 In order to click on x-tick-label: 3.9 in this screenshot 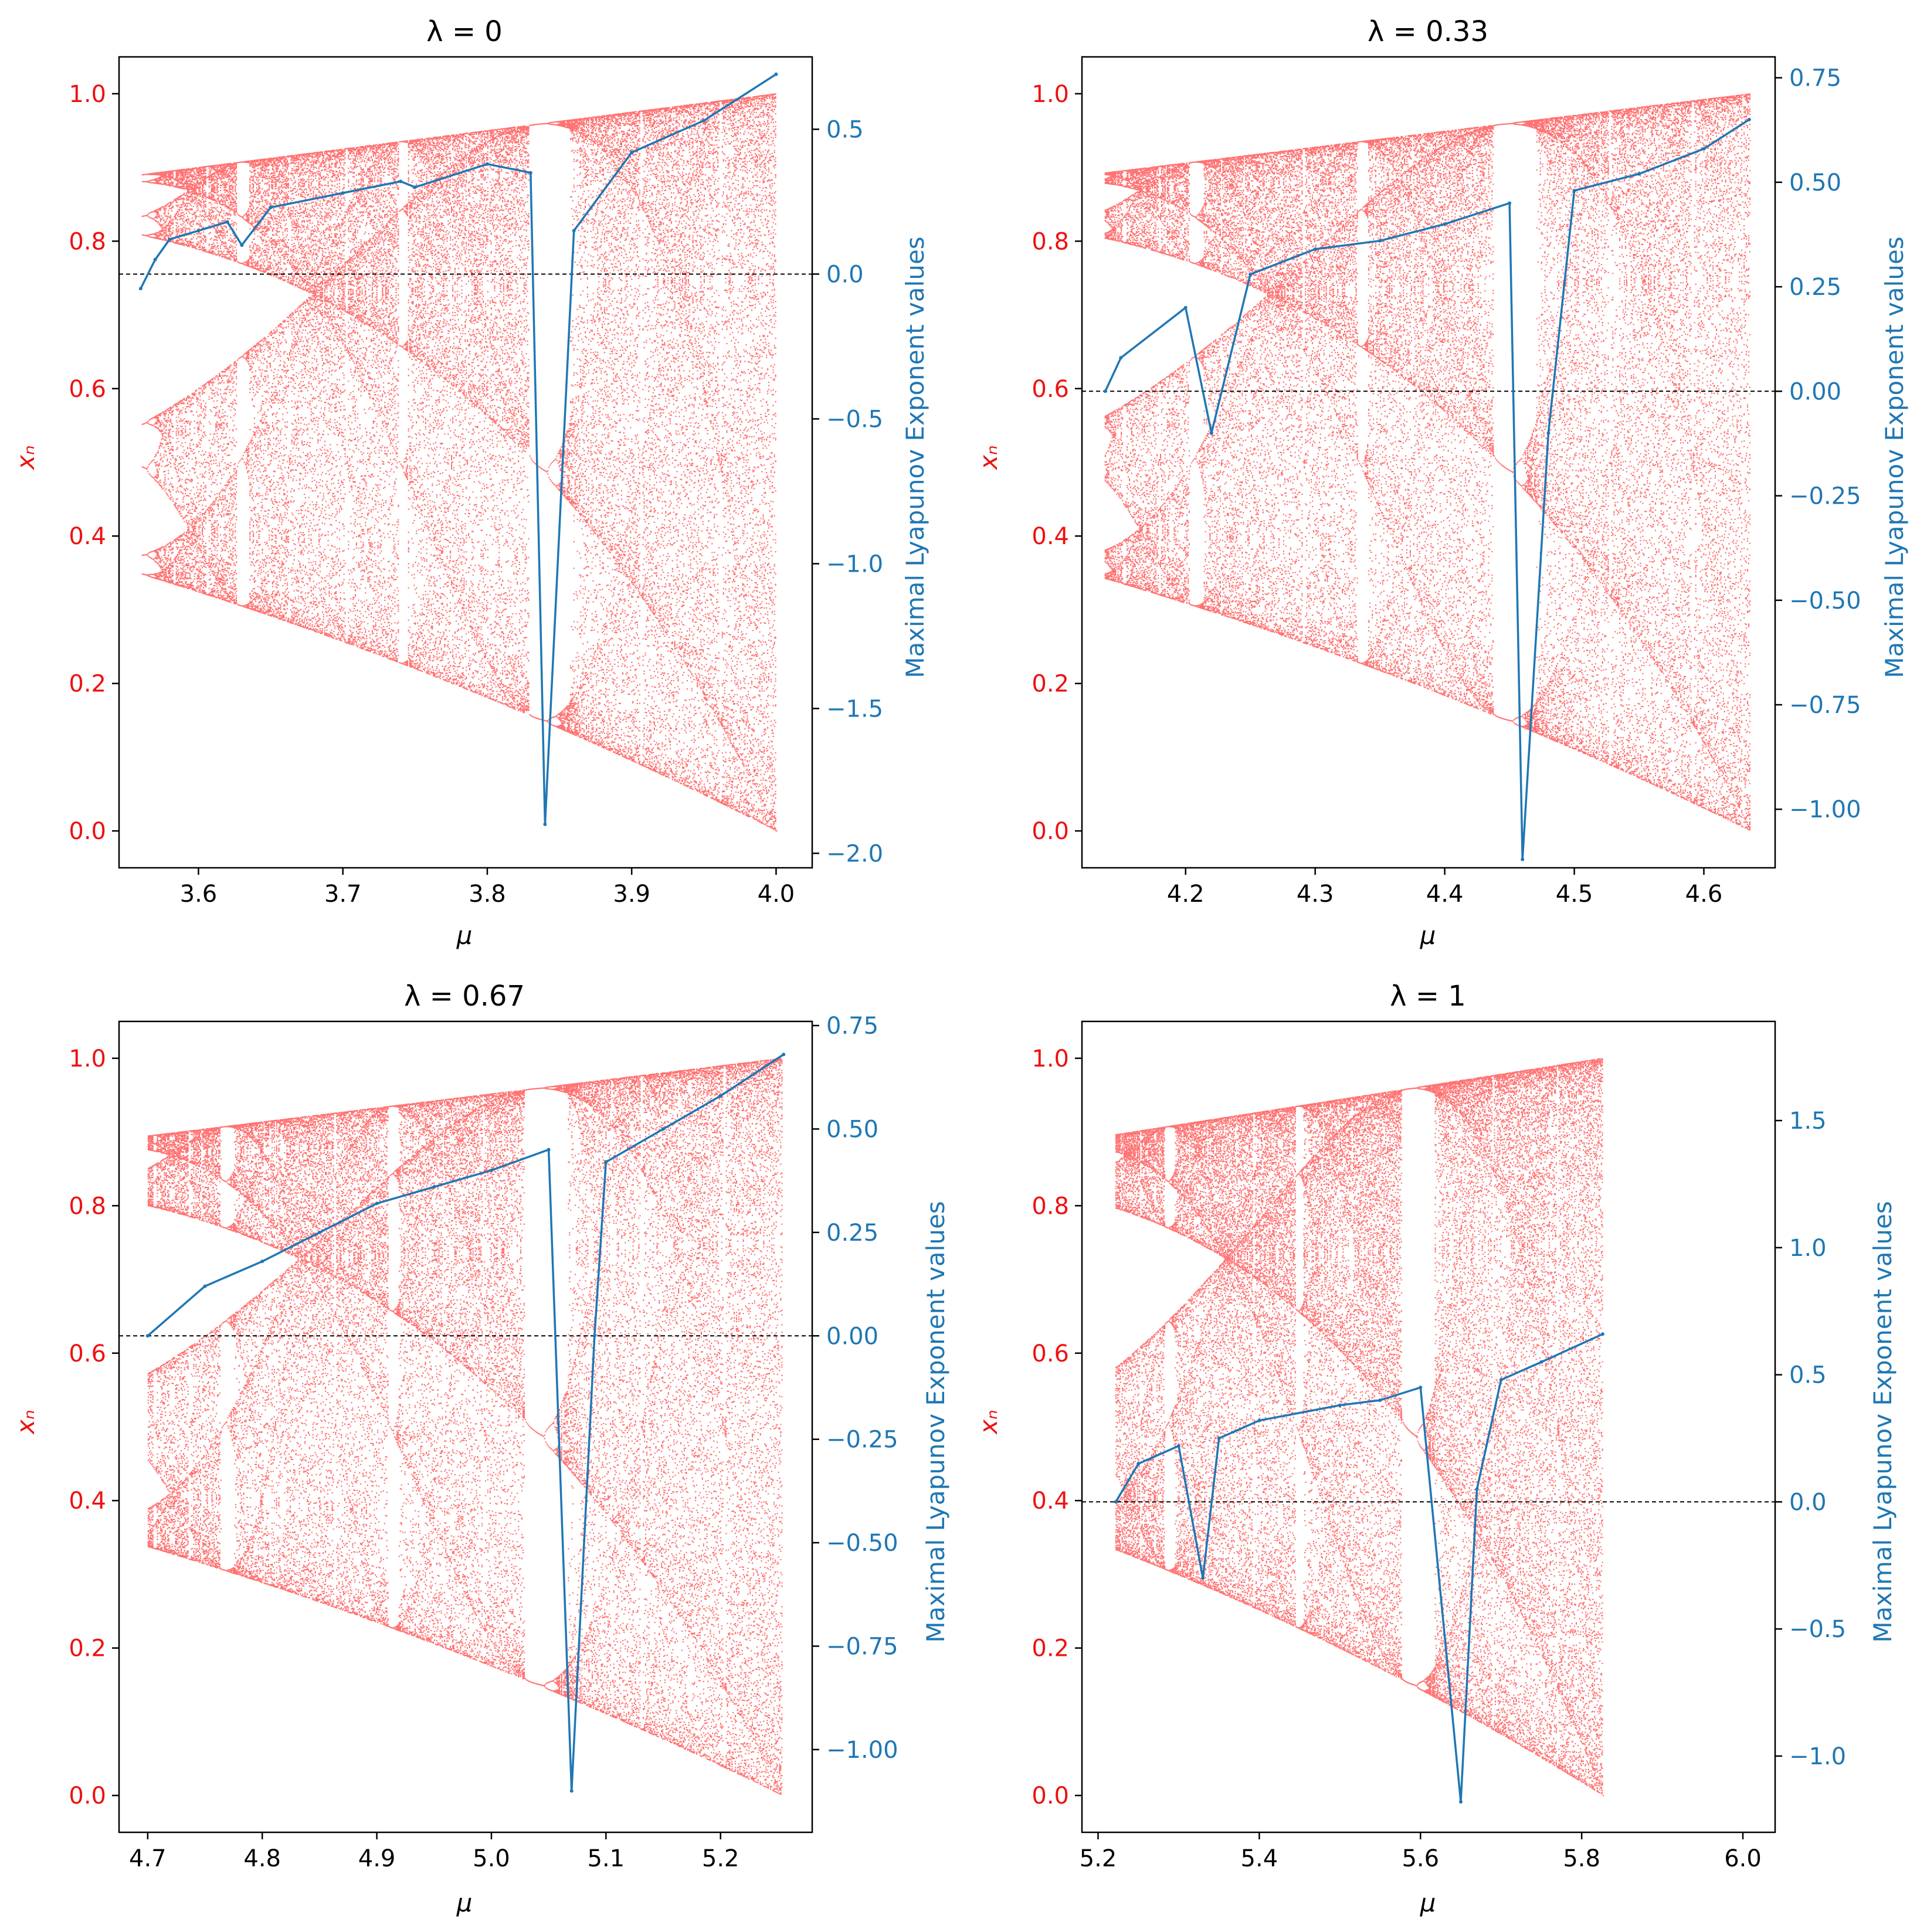, I will do `click(631, 894)`.